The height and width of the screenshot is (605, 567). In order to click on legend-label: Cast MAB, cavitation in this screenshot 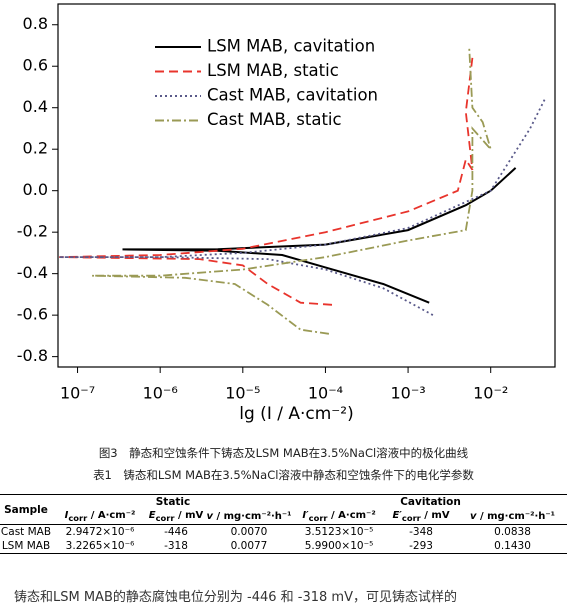, I will do `click(292, 95)`.